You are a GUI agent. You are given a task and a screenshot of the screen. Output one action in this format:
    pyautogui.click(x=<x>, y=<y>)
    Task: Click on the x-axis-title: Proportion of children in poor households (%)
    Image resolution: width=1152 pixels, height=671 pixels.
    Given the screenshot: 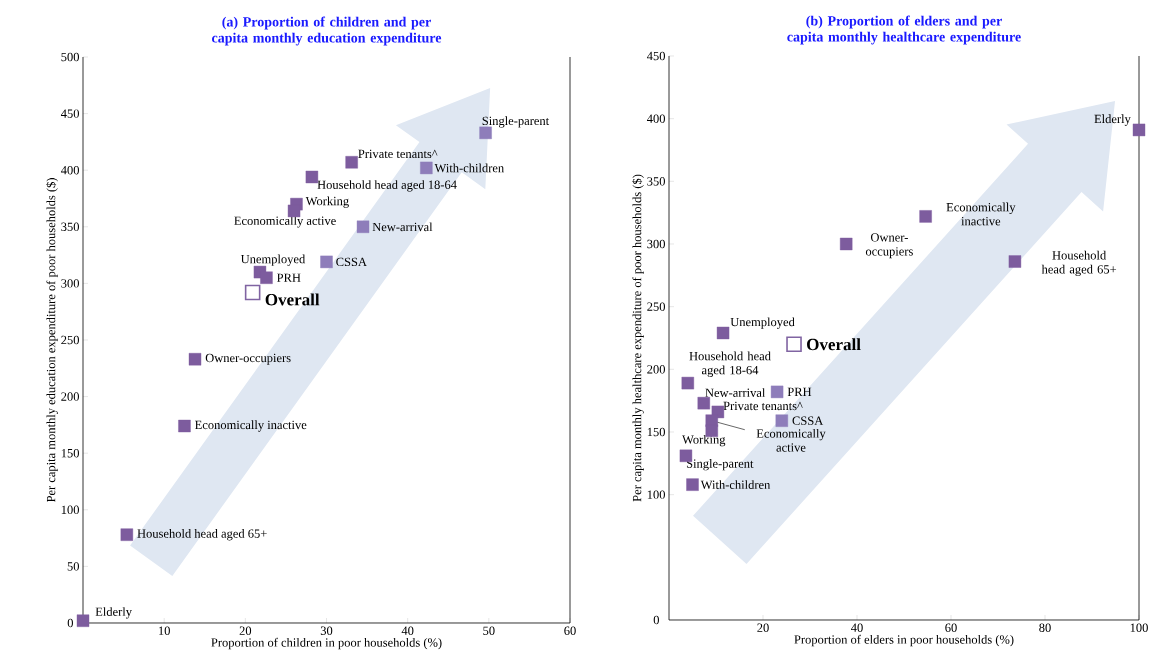 What is the action you would take?
    pyautogui.click(x=326, y=643)
    